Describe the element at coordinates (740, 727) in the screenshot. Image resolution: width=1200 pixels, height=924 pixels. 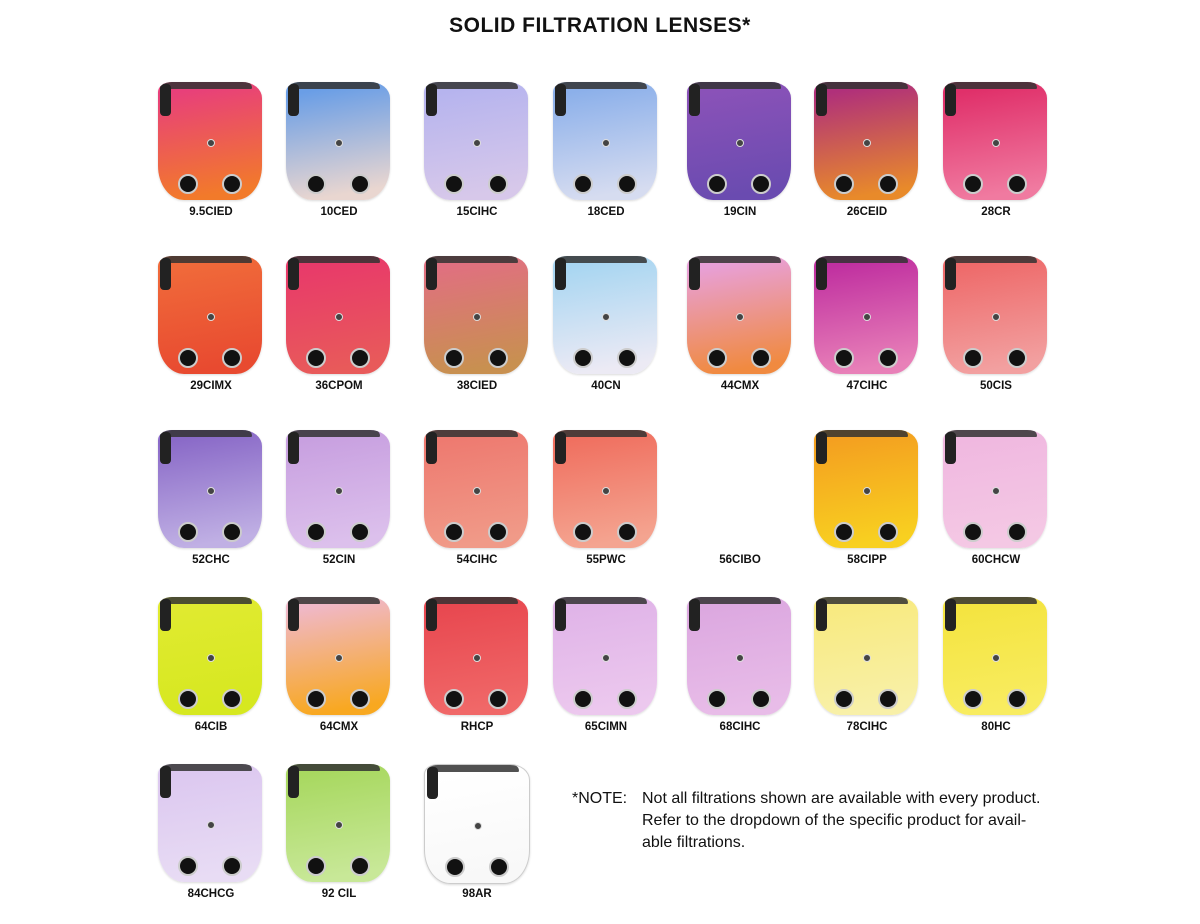
I see `lens-code: 68CIHC` at that location.